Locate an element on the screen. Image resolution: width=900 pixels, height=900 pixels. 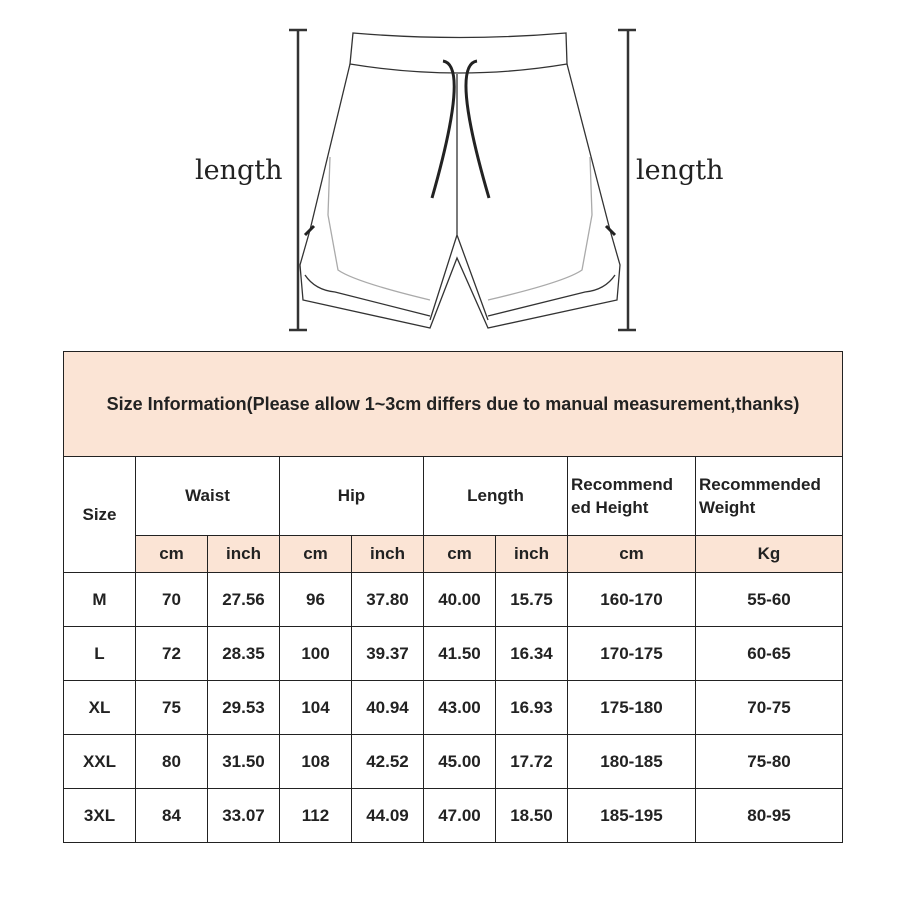
value-cell: 160-170 is located at coordinates (631, 599).